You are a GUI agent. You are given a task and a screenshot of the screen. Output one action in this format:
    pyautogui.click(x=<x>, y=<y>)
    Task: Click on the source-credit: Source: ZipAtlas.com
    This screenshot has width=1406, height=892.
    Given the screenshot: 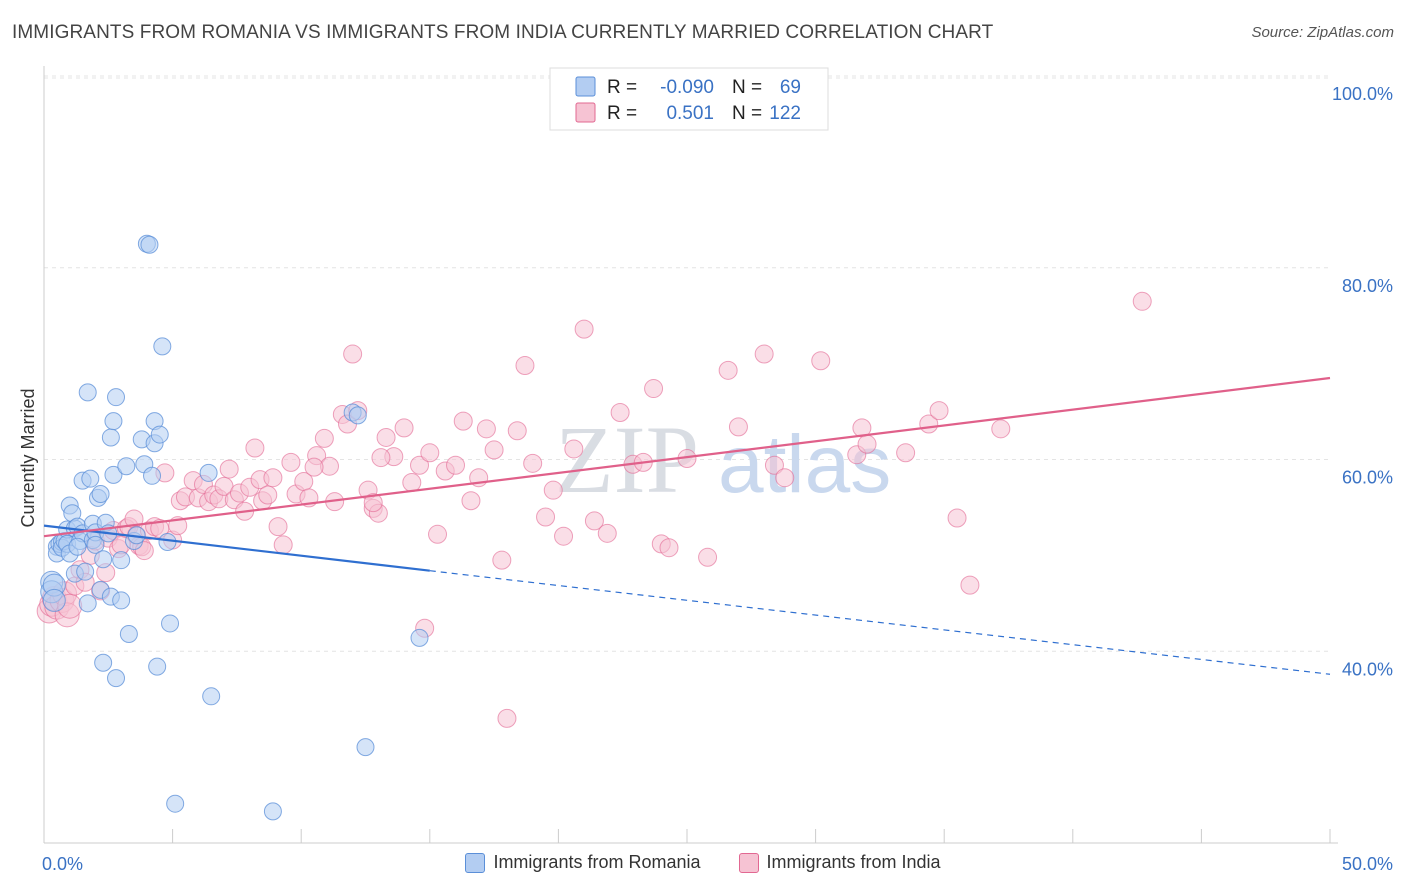 What is the action you would take?
    pyautogui.click(x=1322, y=32)
    